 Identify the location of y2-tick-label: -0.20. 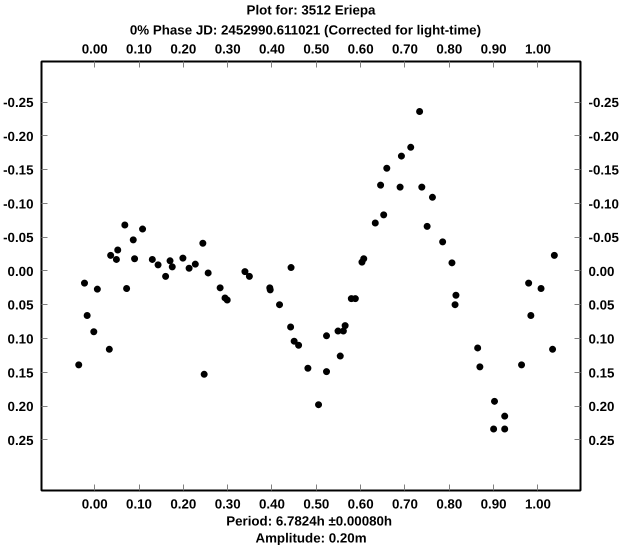
(603, 136).